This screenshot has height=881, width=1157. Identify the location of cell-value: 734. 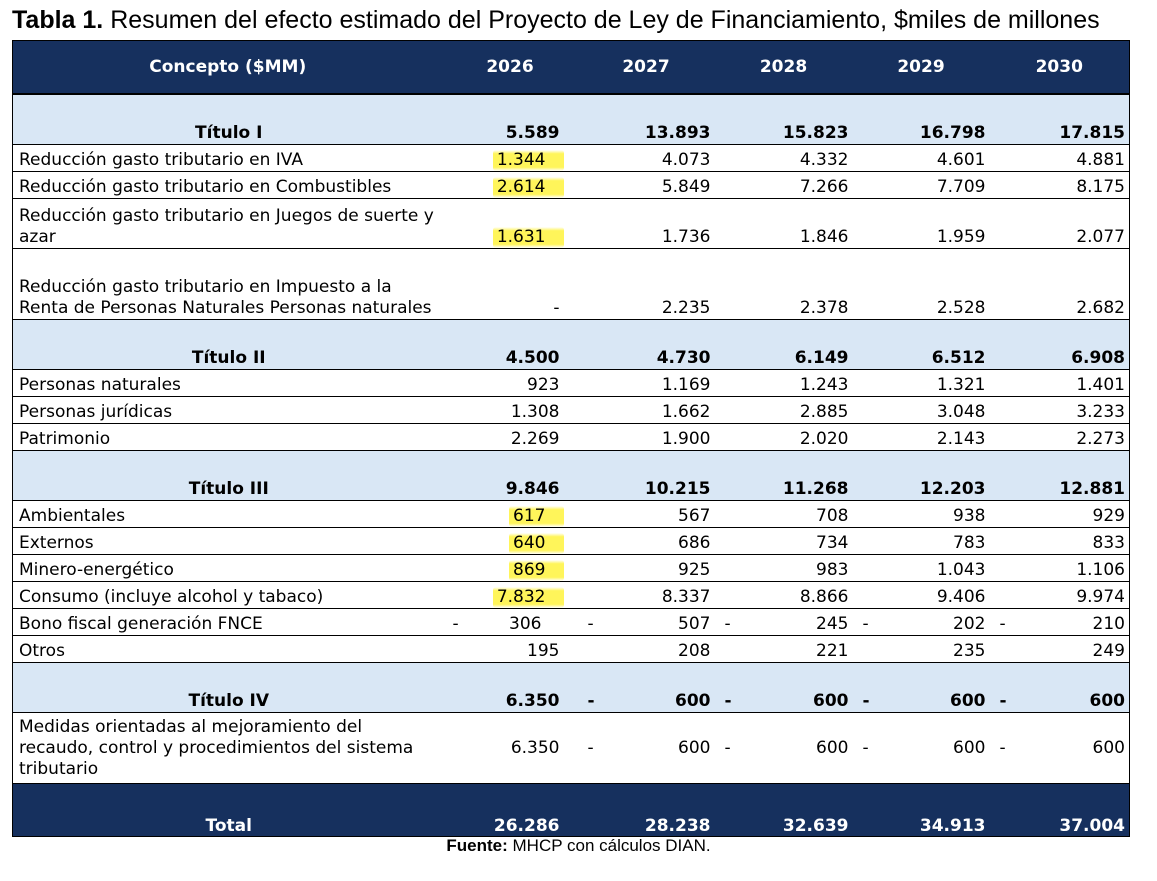
(783, 541).